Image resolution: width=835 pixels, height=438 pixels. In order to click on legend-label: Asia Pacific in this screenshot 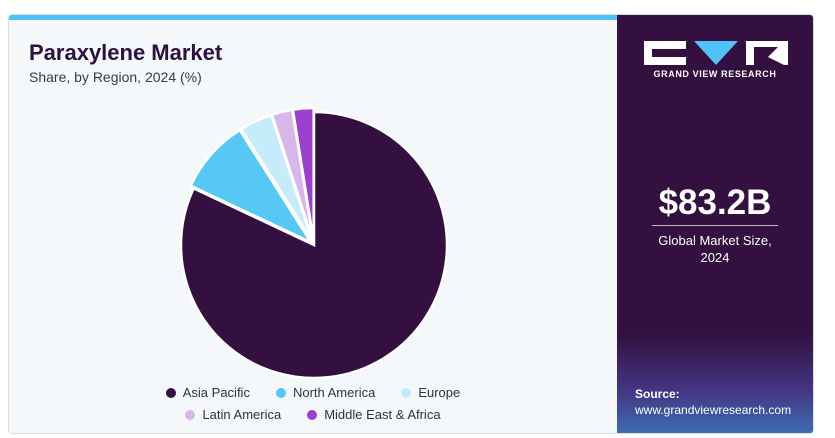, I will do `click(216, 392)`.